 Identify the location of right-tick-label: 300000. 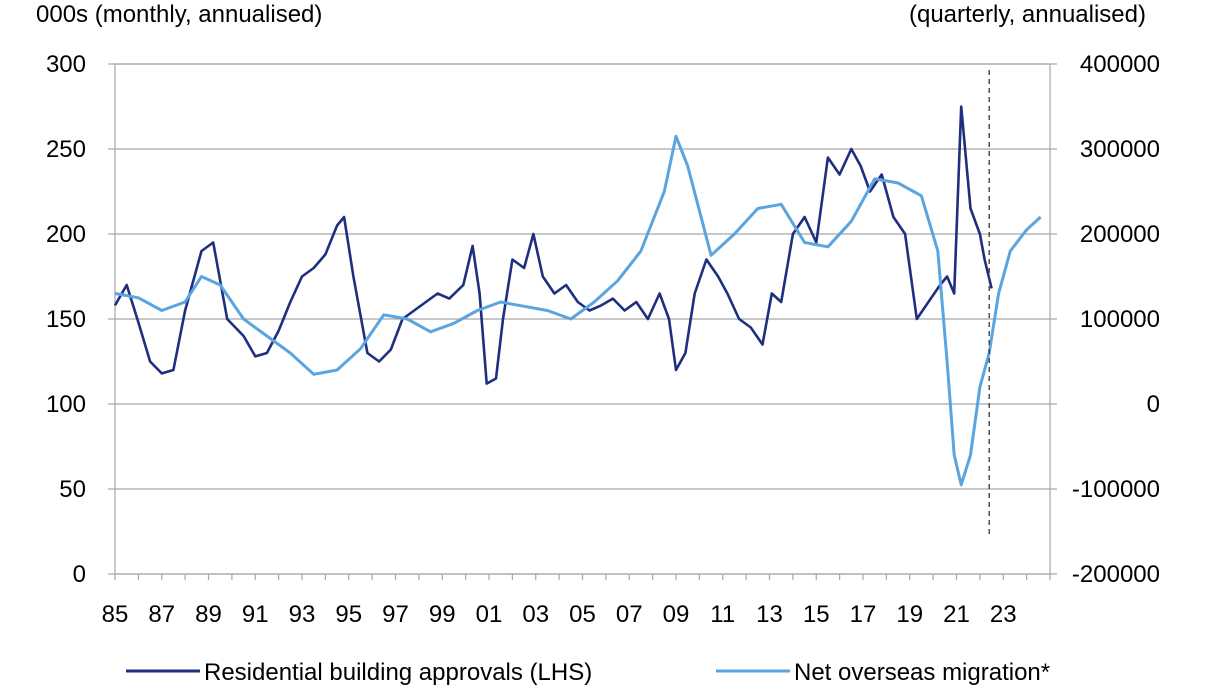
(1120, 149).